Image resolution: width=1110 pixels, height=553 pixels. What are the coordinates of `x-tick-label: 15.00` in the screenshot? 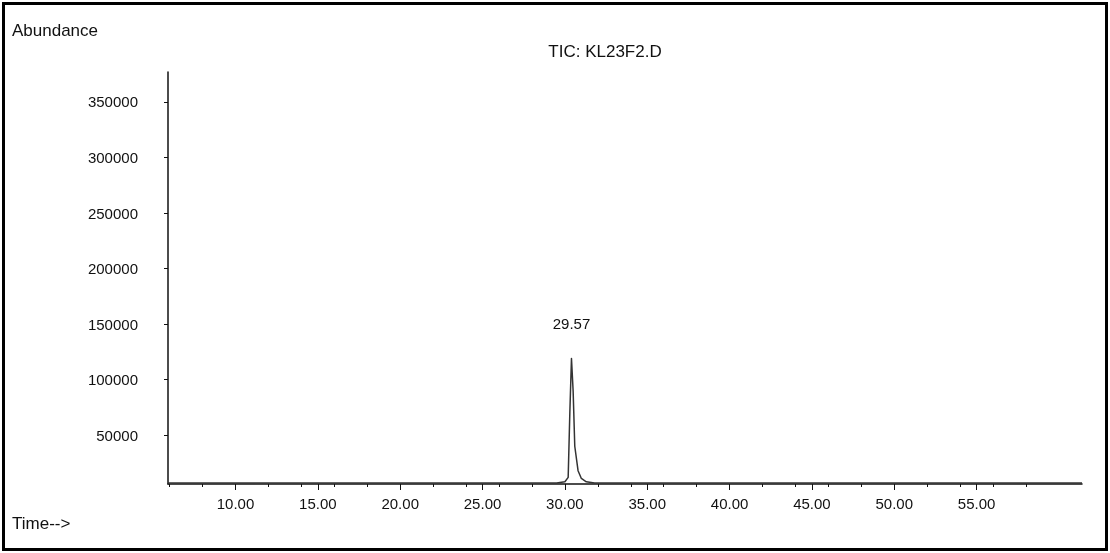 It's located at (318, 503).